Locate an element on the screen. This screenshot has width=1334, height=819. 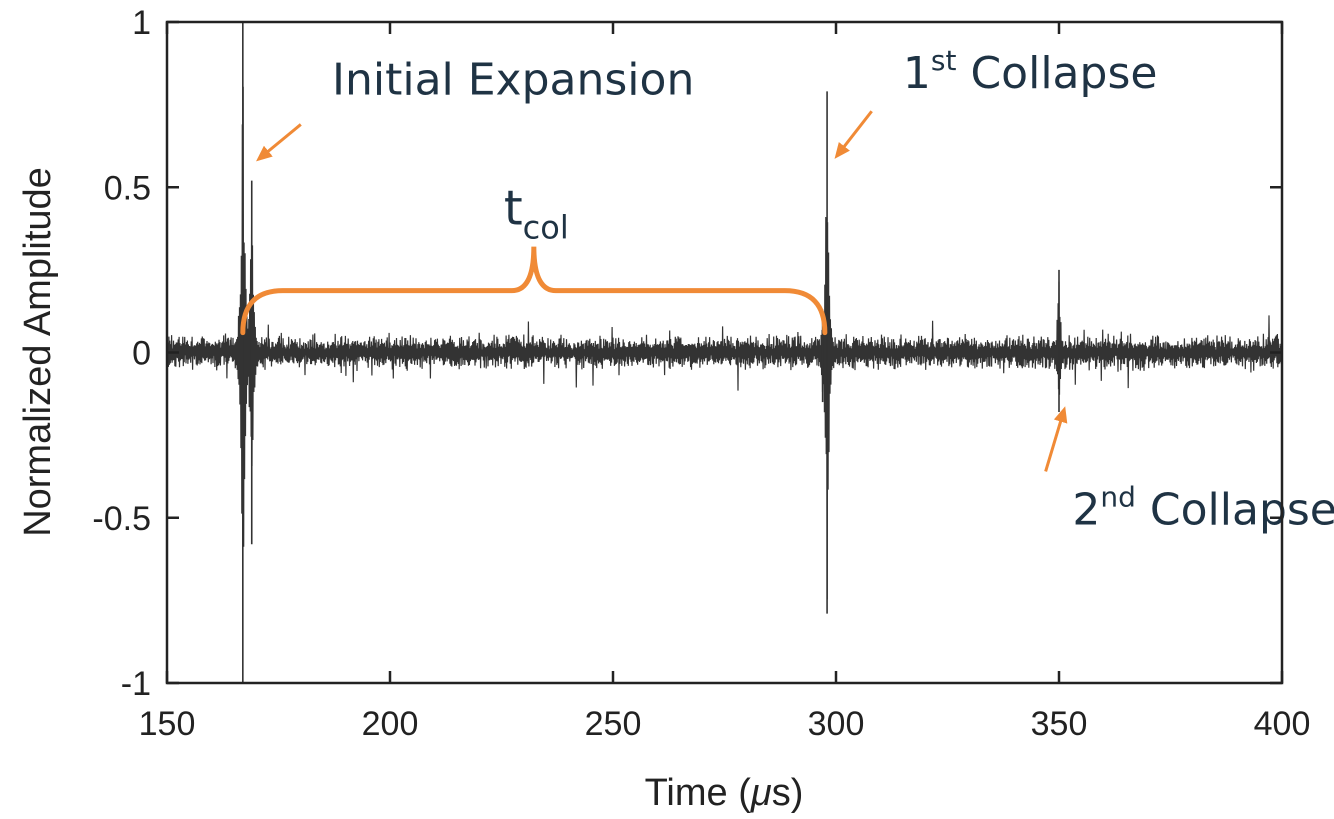
y-tick-label: 0 is located at coordinates (141, 354).